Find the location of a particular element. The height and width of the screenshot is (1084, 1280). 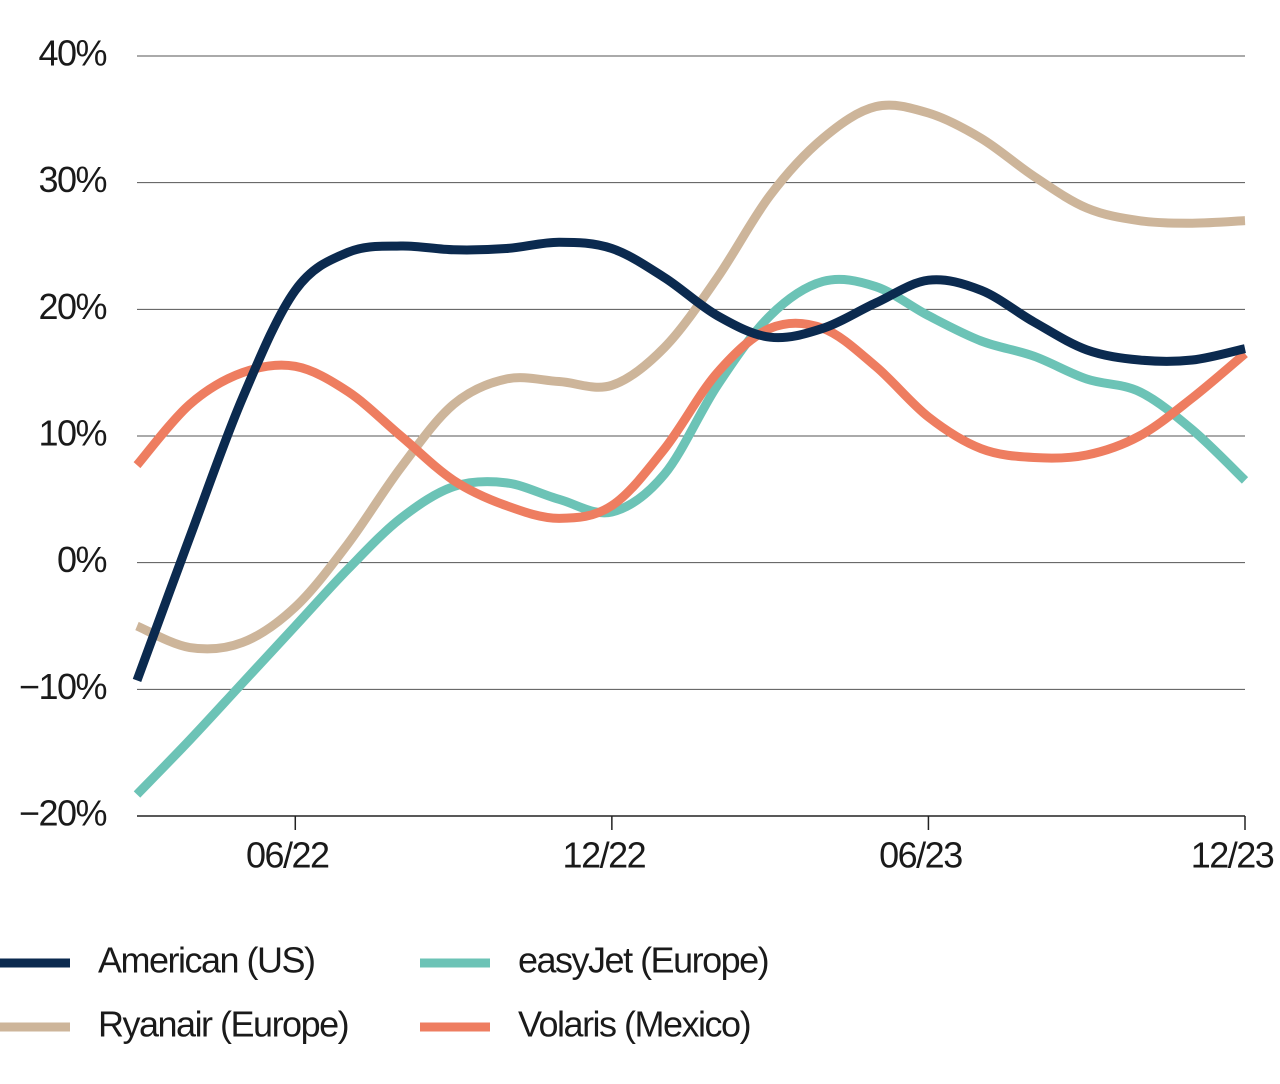

legend-label: Volaris (Mexico) is located at coordinates (634, 1024).